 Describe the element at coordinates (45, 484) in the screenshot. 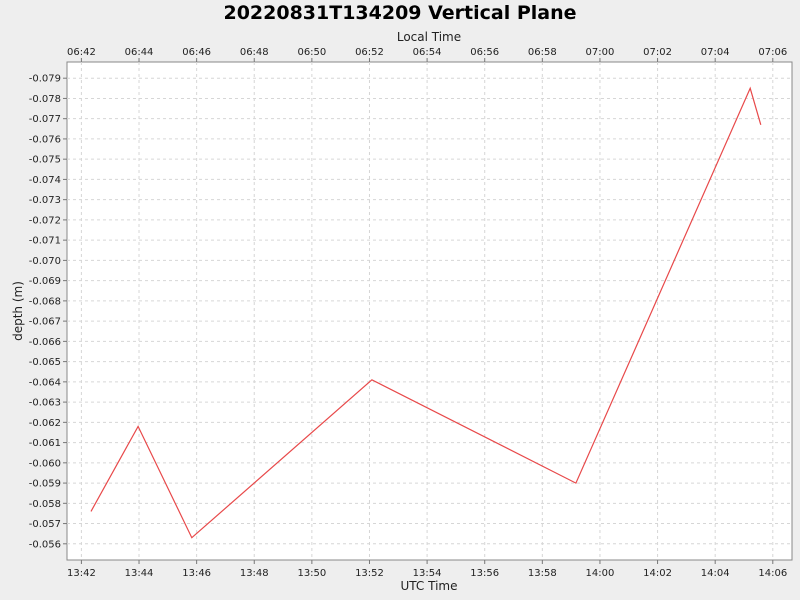

I see `y-tick-label: -0.059` at that location.